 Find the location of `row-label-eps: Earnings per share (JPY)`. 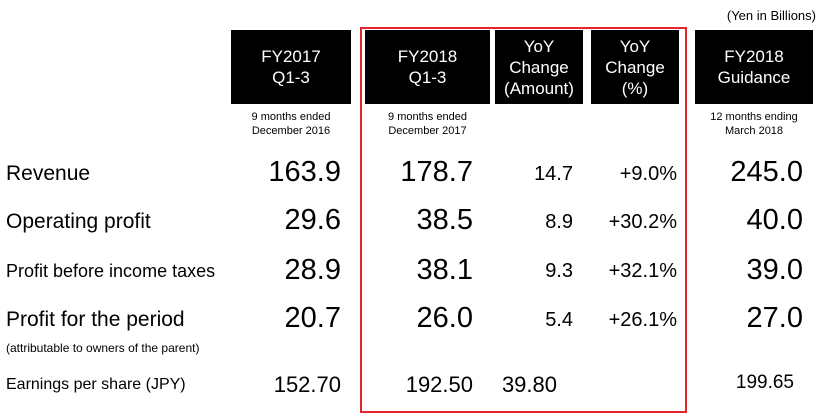

row-label-eps: Earnings per share (JPY) is located at coordinates (96, 384).